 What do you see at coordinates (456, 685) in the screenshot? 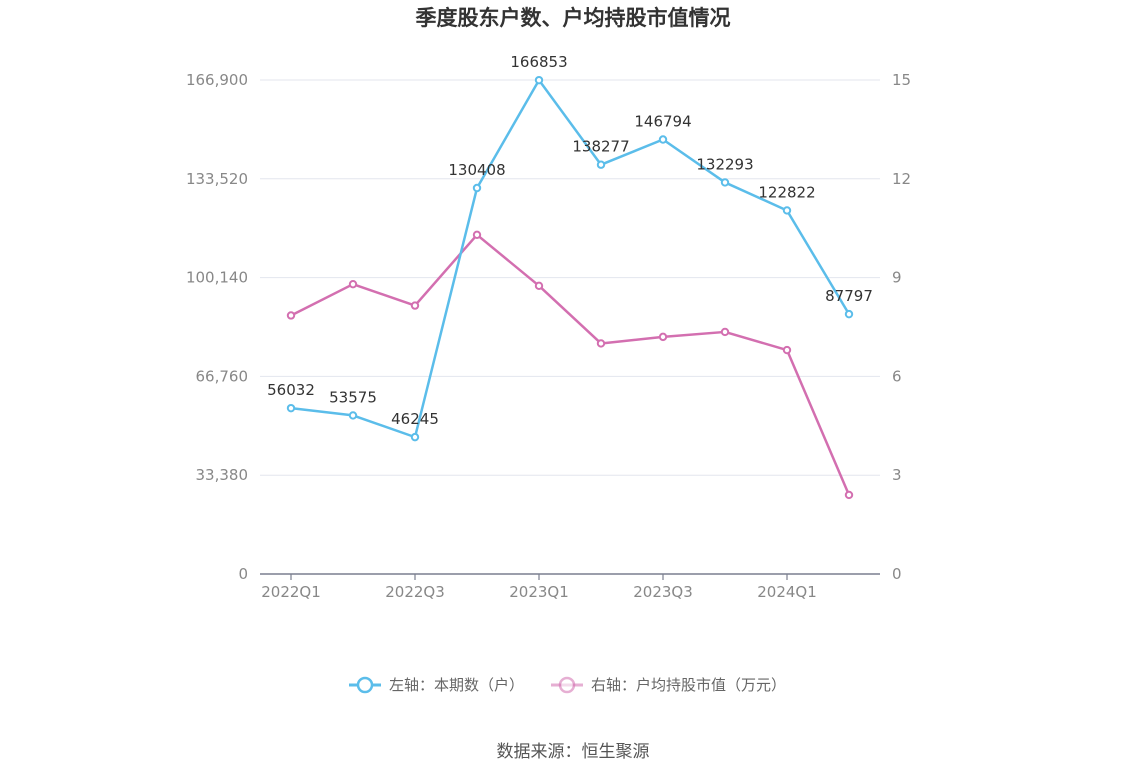
I see `legend-label-left: 左轴：本期数（户）` at bounding box center [456, 685].